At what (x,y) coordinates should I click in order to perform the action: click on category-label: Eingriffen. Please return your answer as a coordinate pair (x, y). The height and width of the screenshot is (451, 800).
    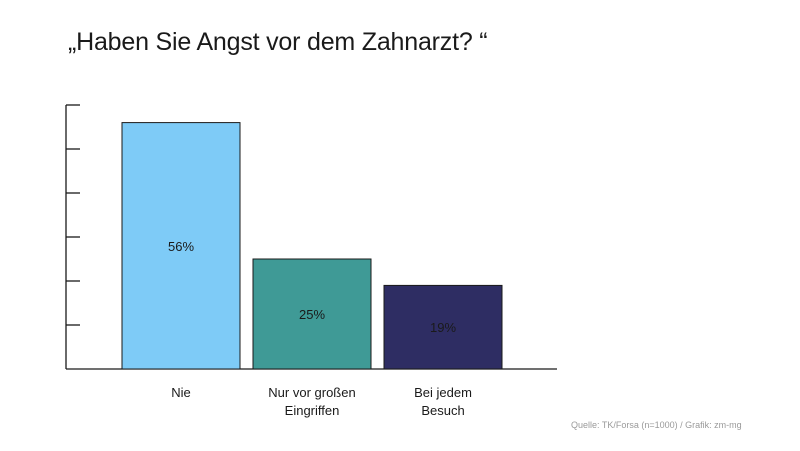
    Looking at the image, I should click on (312, 410).